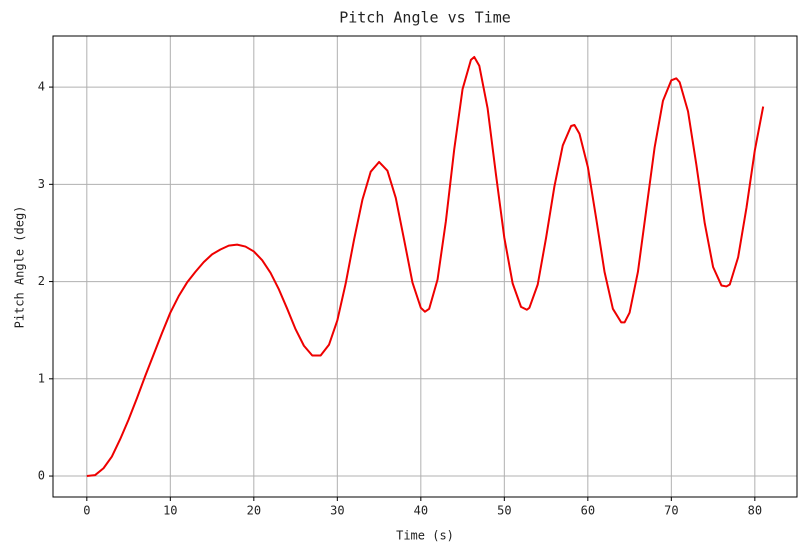 This screenshot has width=809, height=555. Describe the element at coordinates (41, 87) in the screenshot. I see `y-tick-label: 4` at that location.